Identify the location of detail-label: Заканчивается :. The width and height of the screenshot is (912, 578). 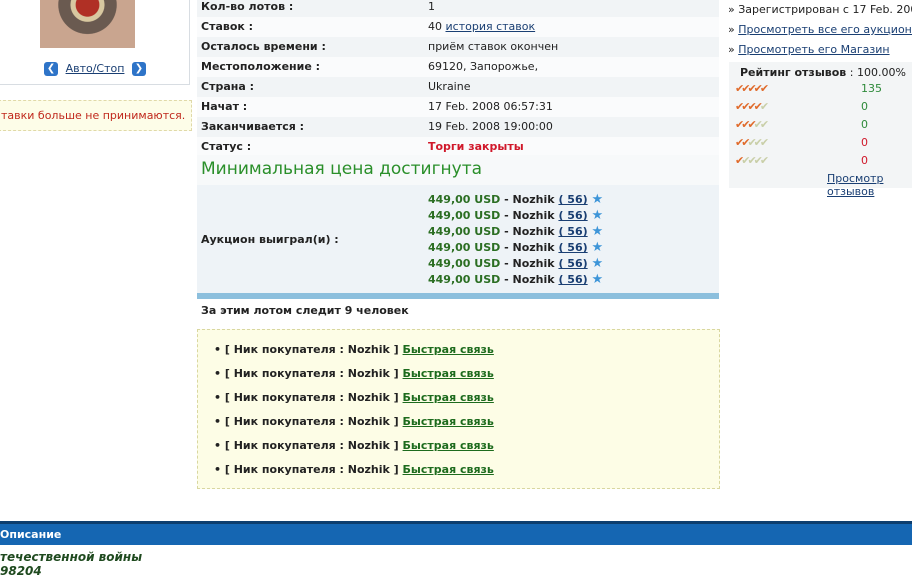
(253, 126).